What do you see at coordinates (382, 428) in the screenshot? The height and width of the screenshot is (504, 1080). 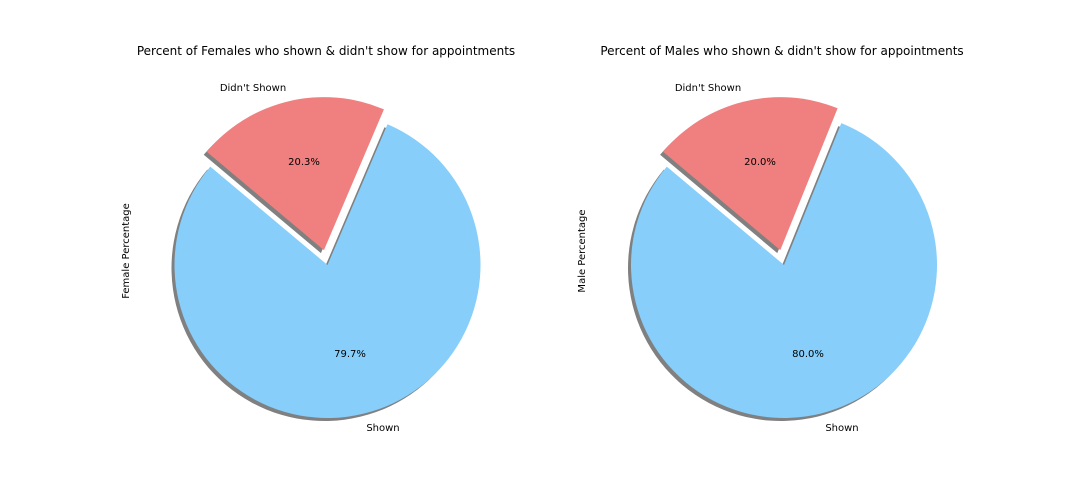 I see `category-label-female-shown: Shown` at bounding box center [382, 428].